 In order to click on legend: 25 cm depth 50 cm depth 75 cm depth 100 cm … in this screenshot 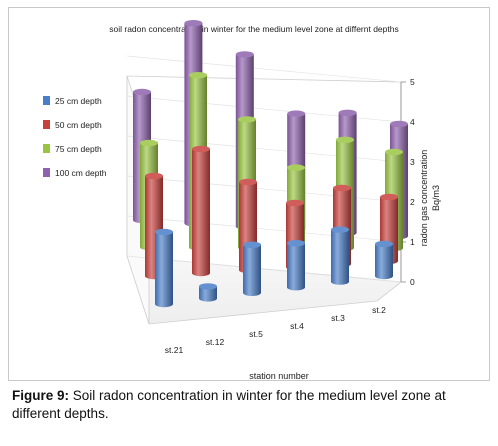, I will do `click(75, 137)`.